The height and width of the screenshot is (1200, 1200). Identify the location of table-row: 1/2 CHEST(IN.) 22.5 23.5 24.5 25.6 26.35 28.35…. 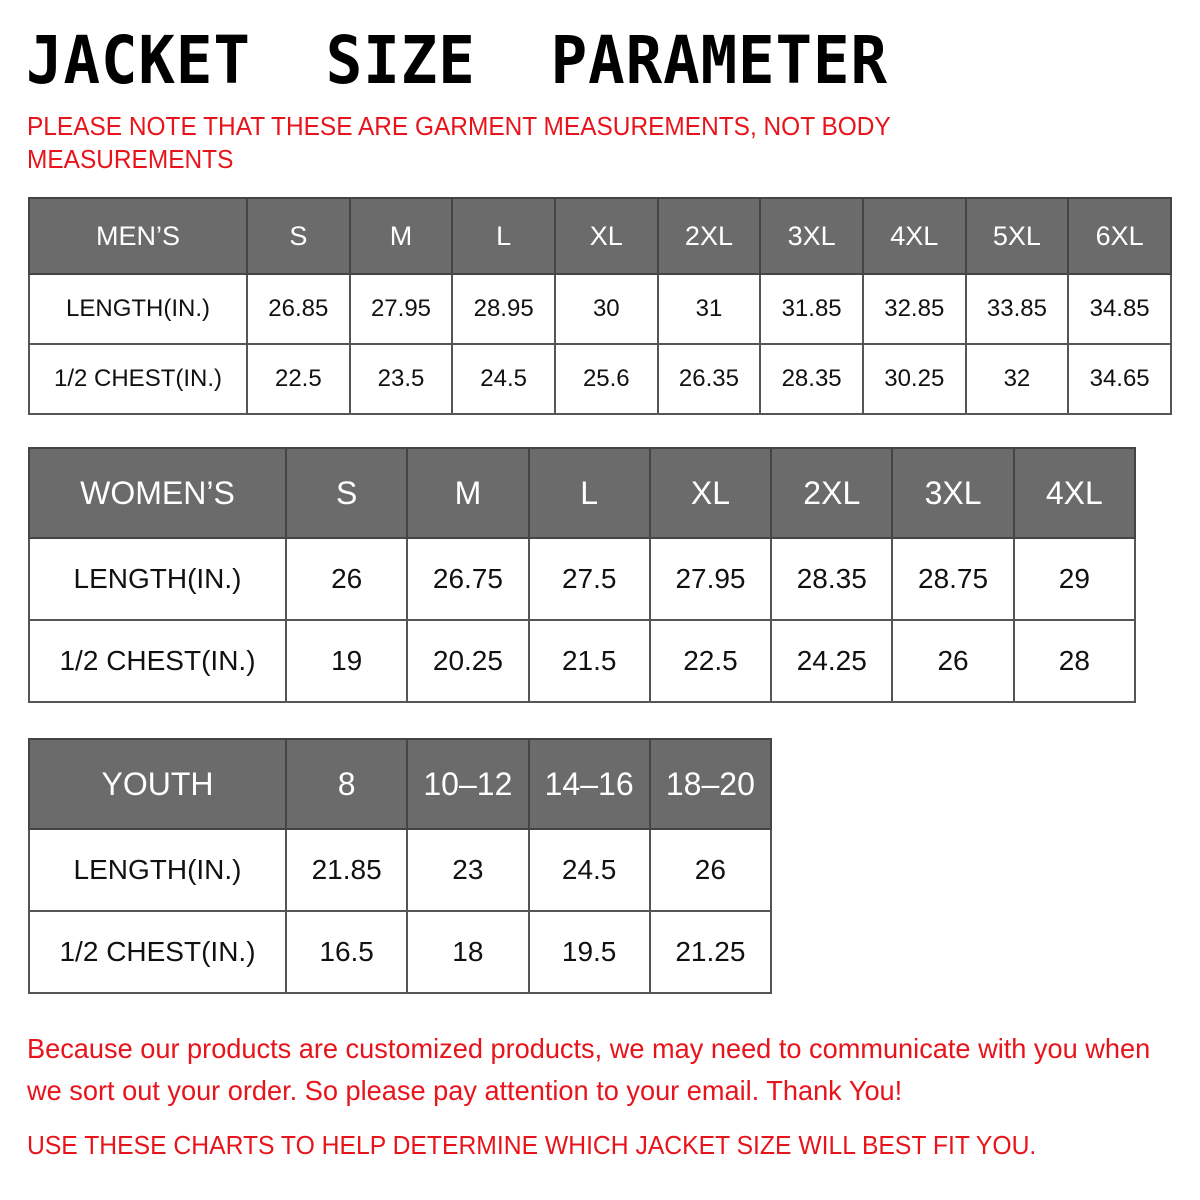
(600, 379).